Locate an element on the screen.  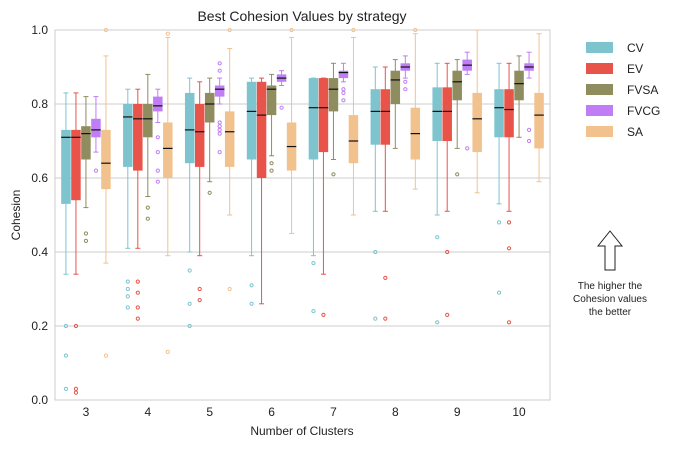
annotation-line-3: the better is located at coordinates (610, 312).